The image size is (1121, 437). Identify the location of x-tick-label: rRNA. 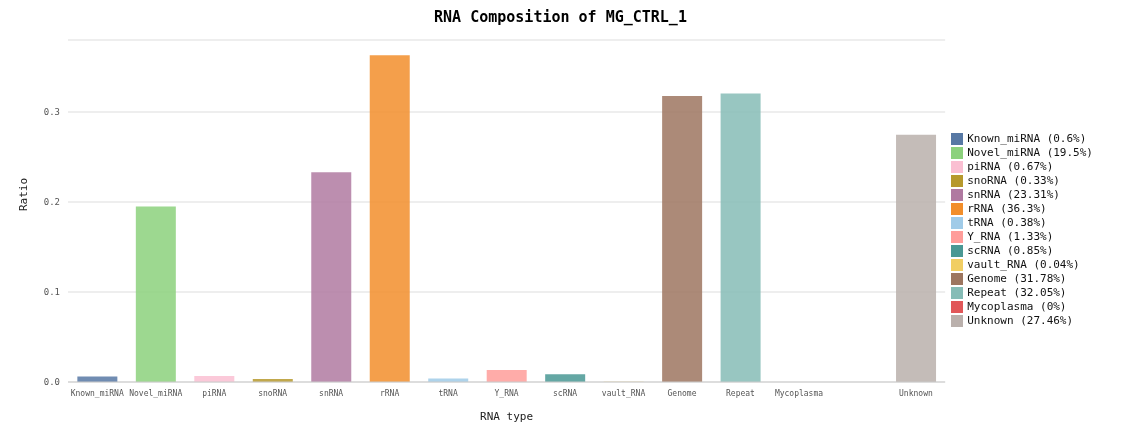
(389, 393).